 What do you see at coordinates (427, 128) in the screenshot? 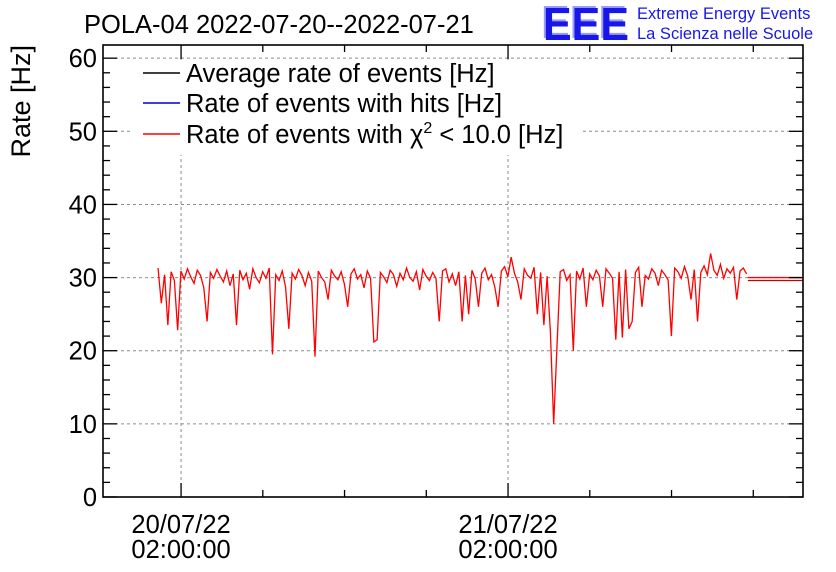
I see `legend-label-chi2-superscript: 2` at bounding box center [427, 128].